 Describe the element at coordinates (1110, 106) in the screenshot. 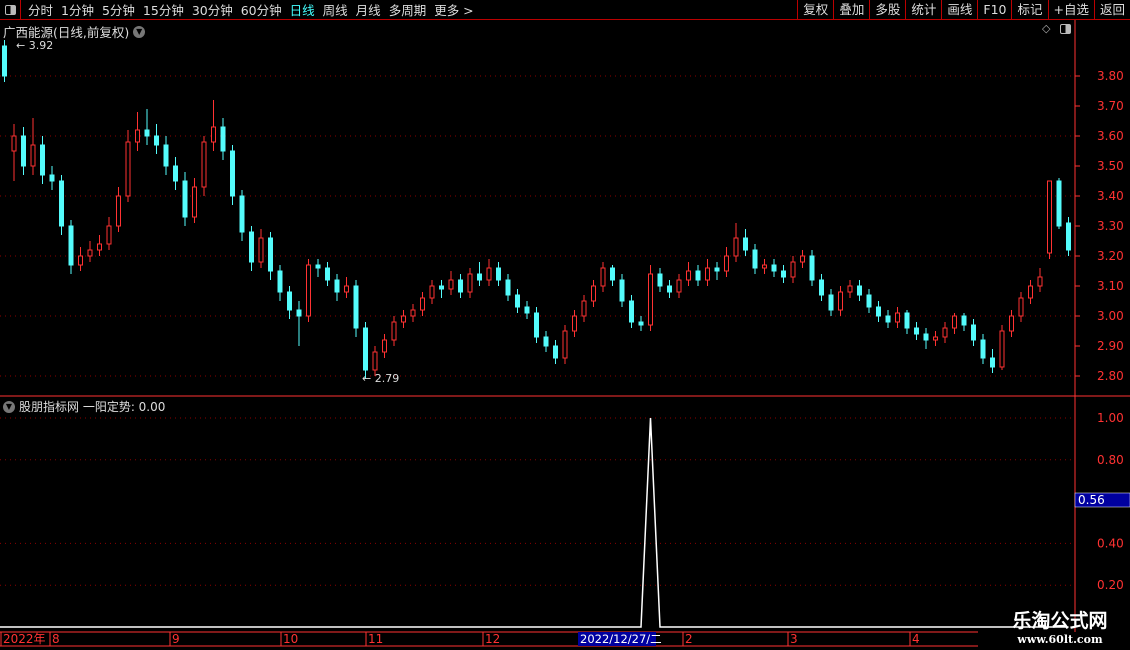

I see `price-axis-label: 3.70` at that location.